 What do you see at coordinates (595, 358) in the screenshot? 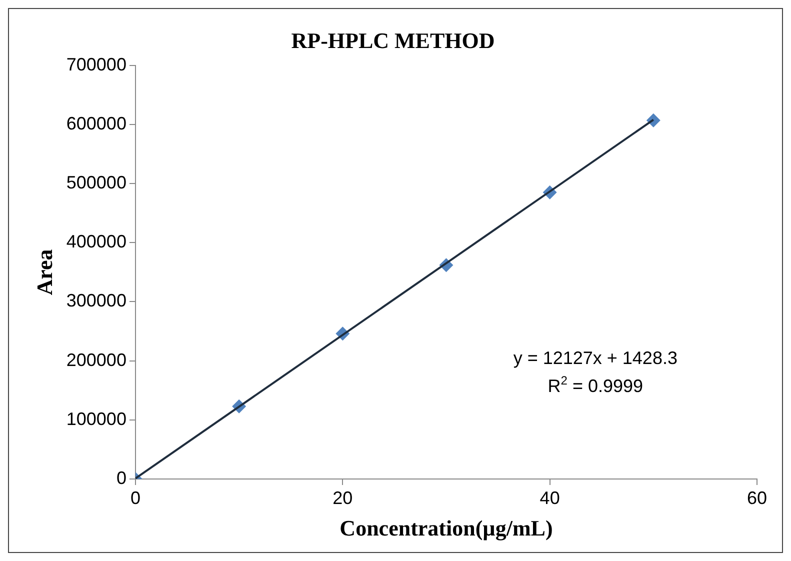
I see `annotation: y = 12127x + 1428.3` at bounding box center [595, 358].